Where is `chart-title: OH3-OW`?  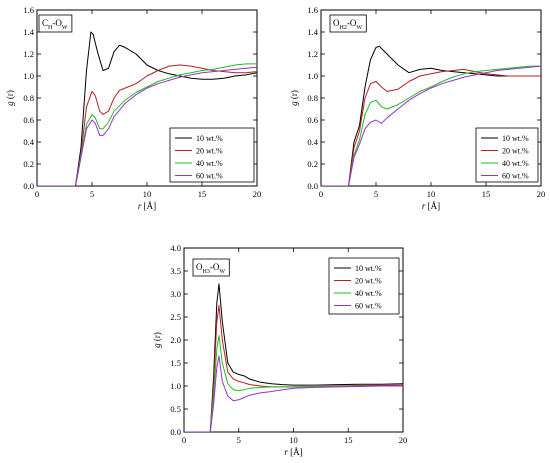
chart-title: OH3-OW is located at coordinates (210, 268).